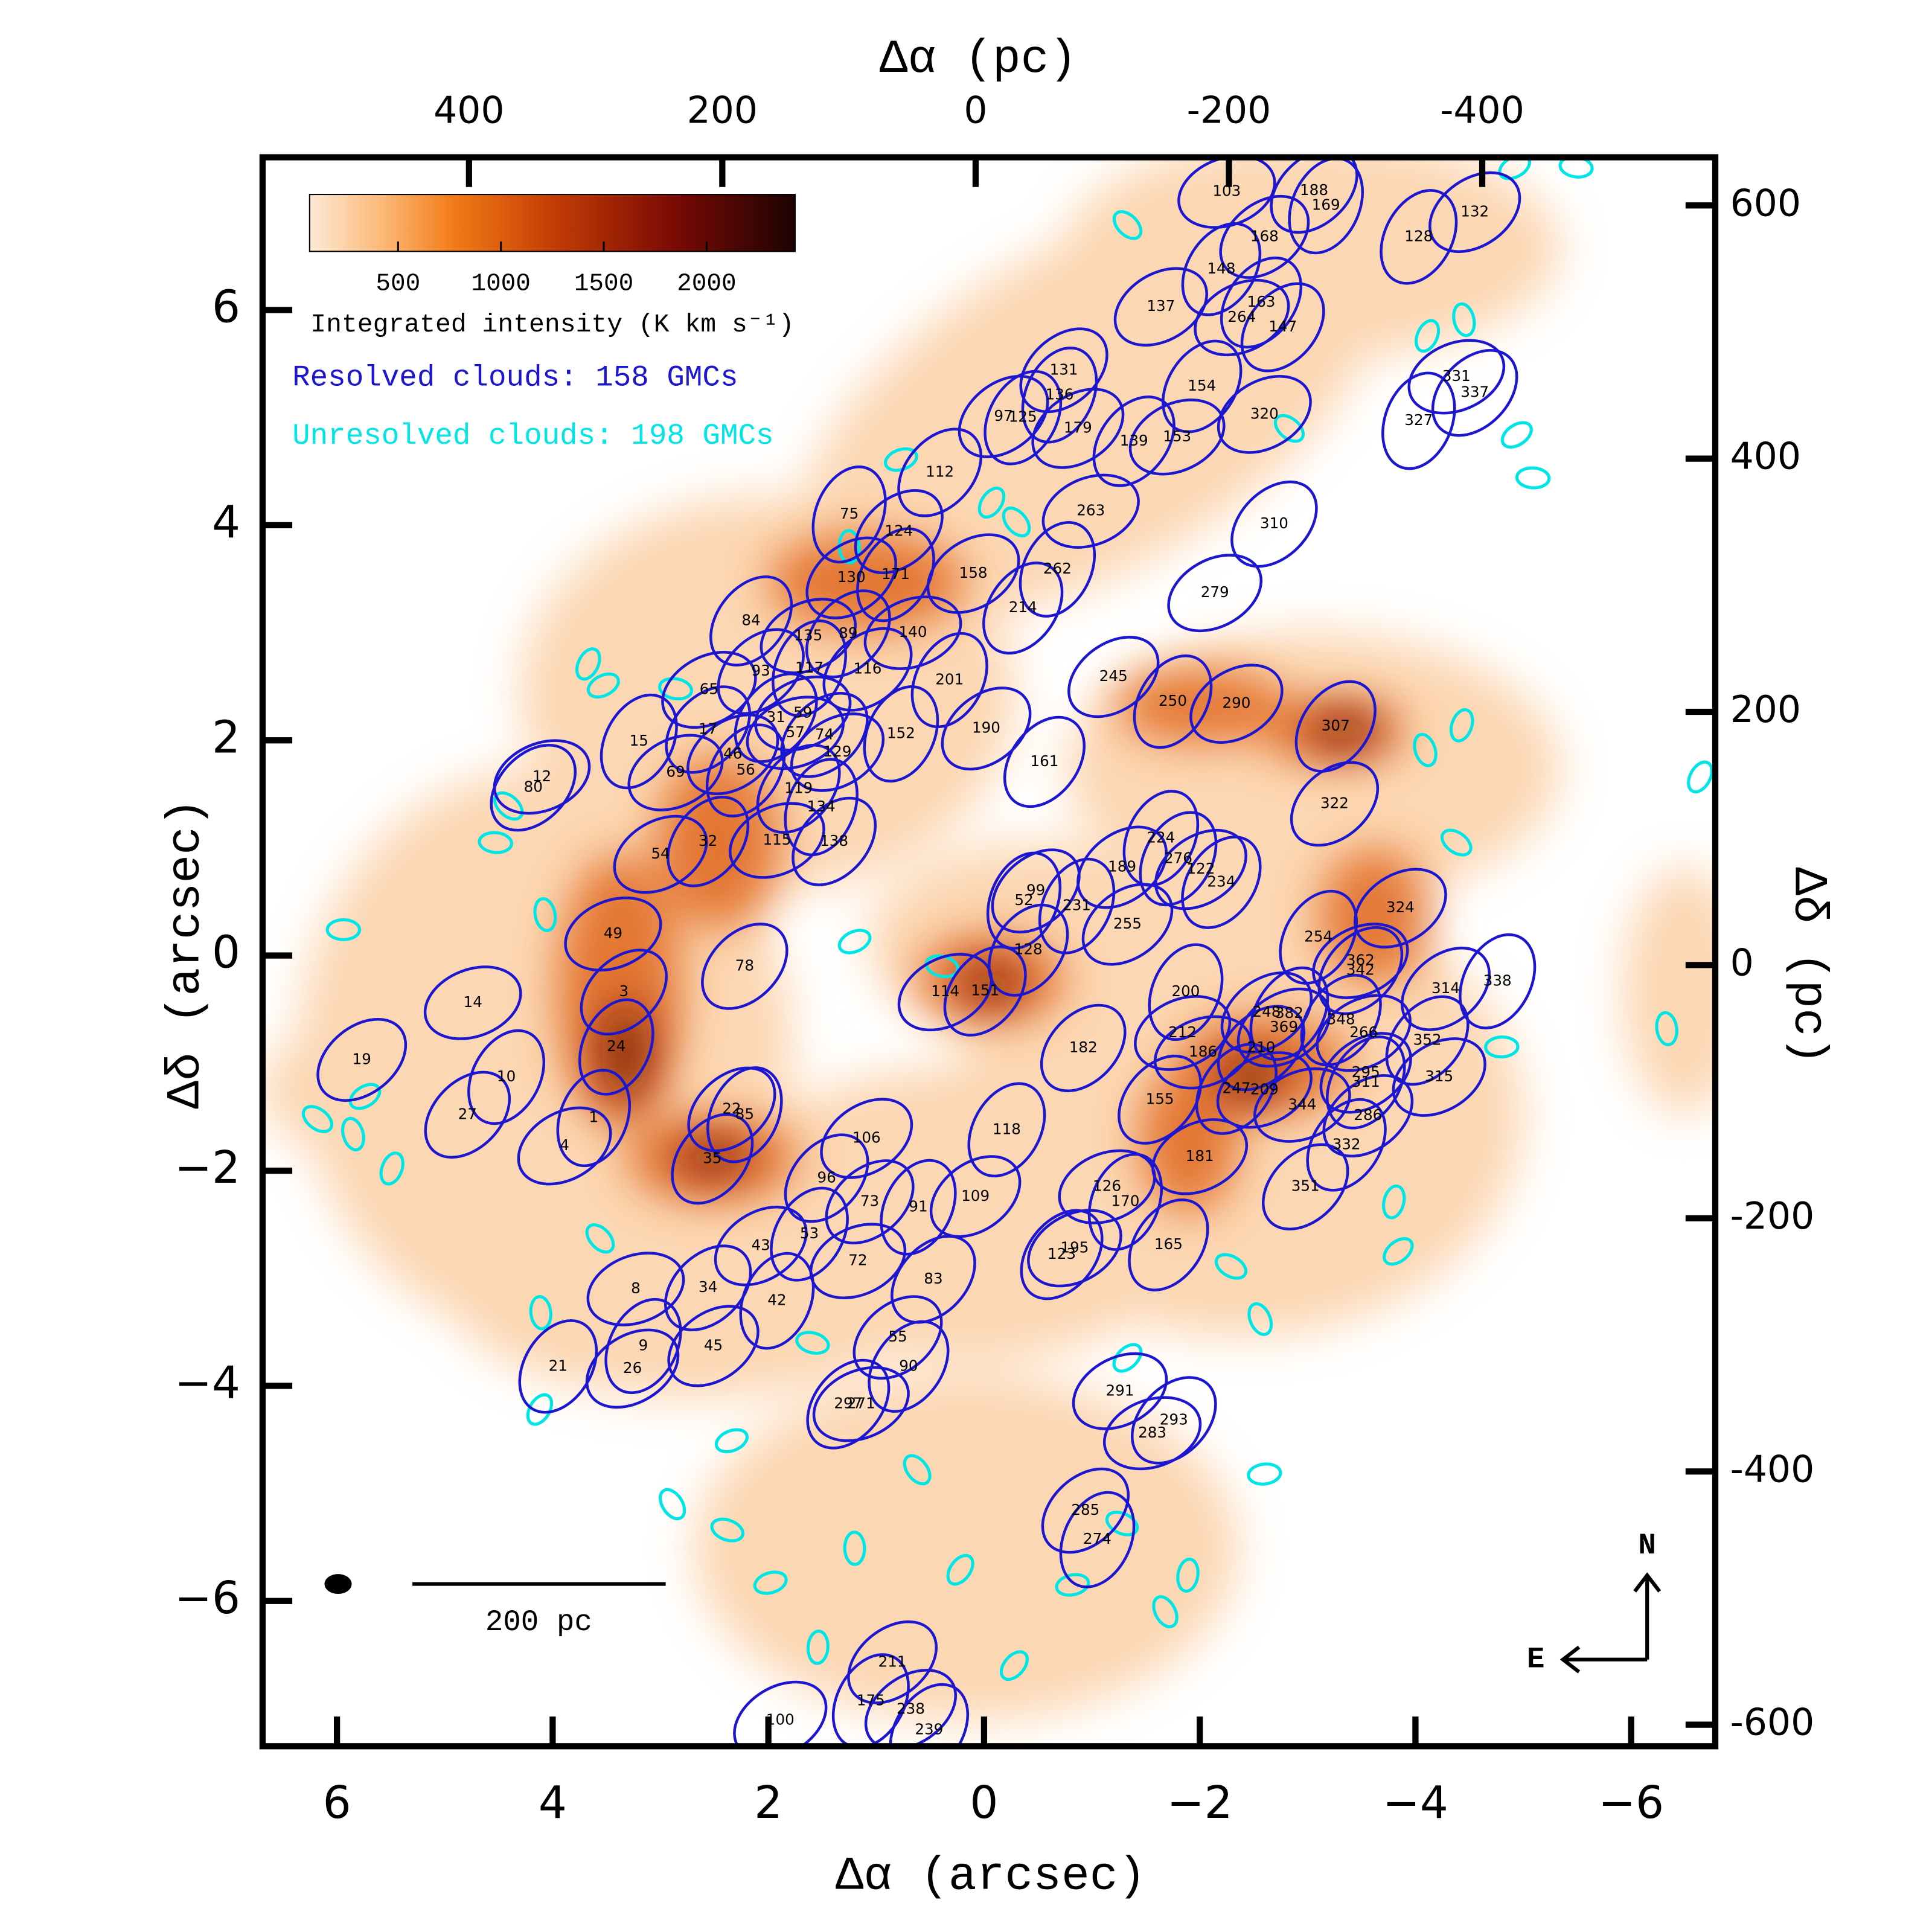  What do you see at coordinates (1236, 1088) in the screenshot?
I see `cloud-label: 247` at bounding box center [1236, 1088].